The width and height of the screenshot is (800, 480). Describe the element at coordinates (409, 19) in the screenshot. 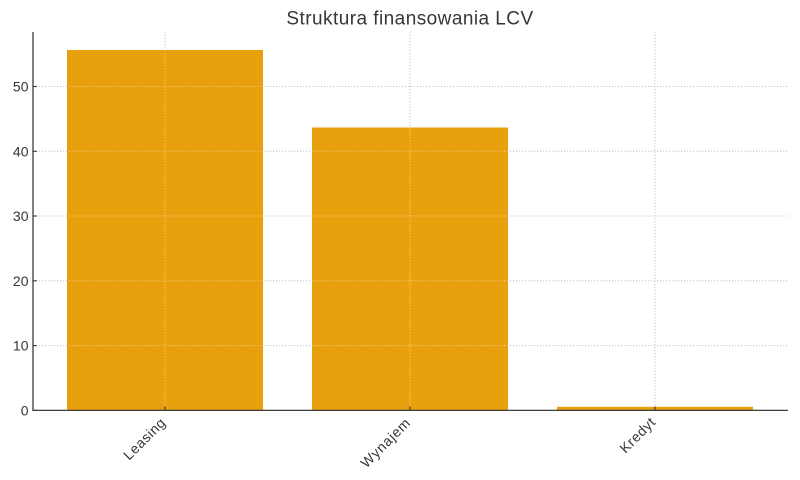

I see `svg-text: Struktura finansowania LCV` at that location.